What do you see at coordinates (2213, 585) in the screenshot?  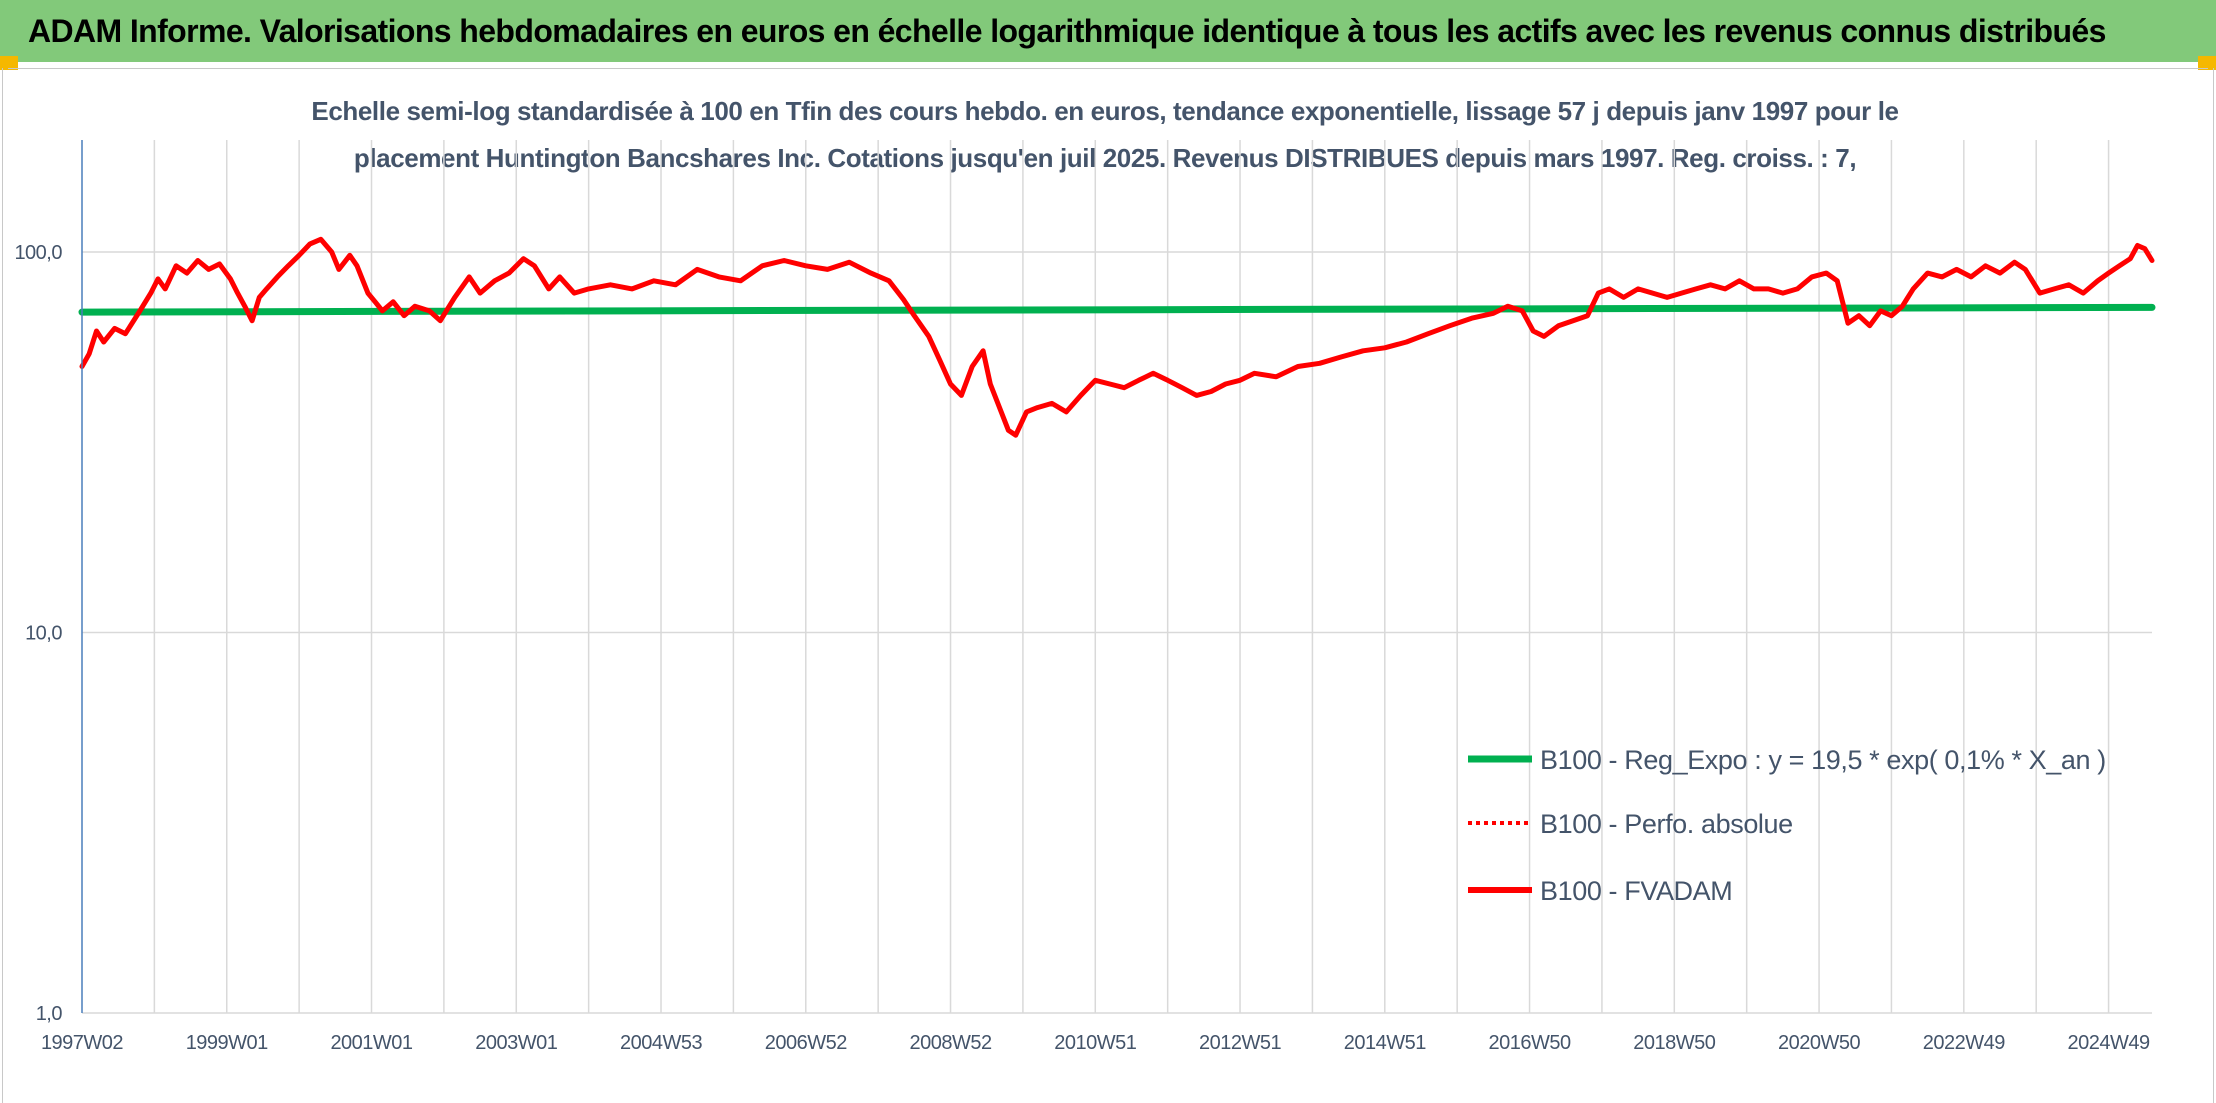 I see `frame-right-line` at bounding box center [2213, 585].